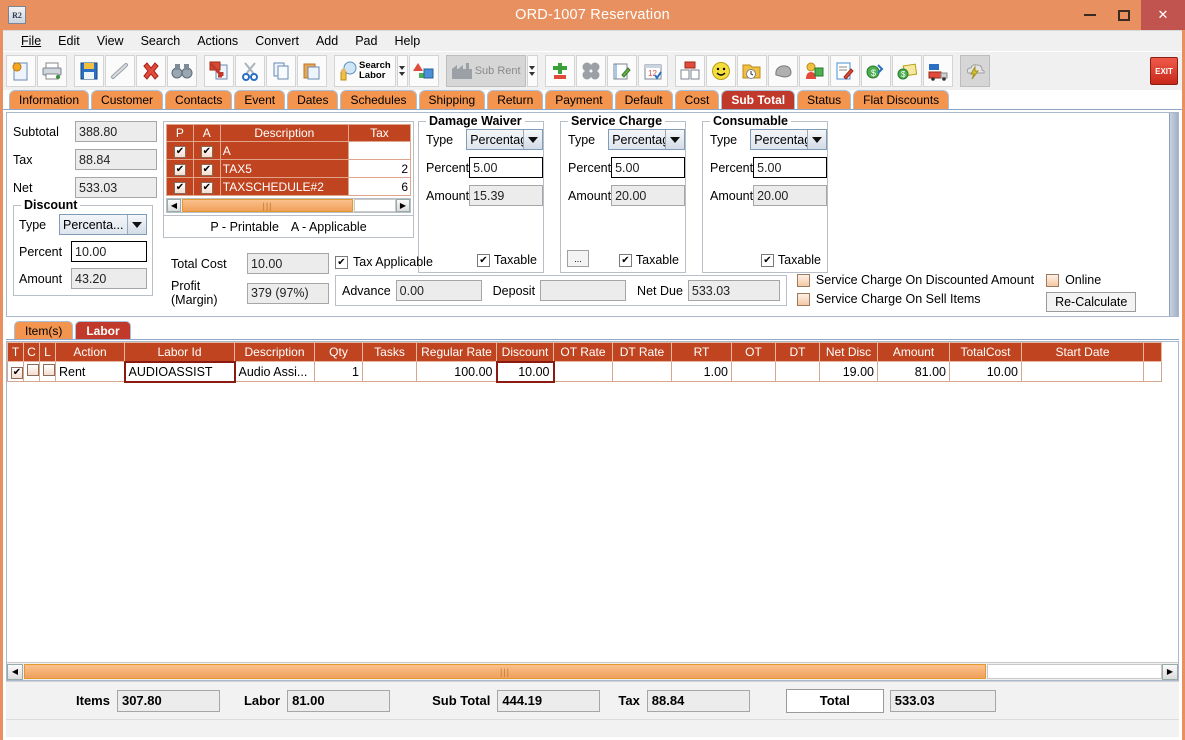 The width and height of the screenshot is (1185, 740). I want to click on col-net-disc: Net Disc, so click(848, 352).